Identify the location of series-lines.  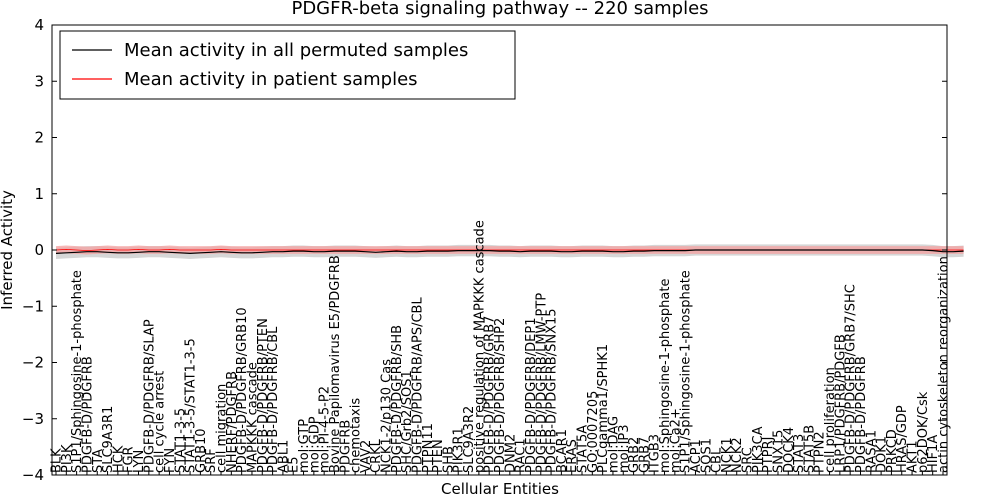
(509, 251).